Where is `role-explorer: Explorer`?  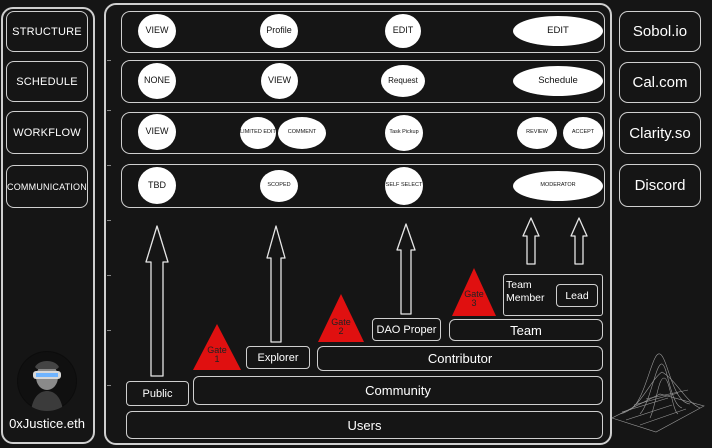 role-explorer: Explorer is located at coordinates (278, 357).